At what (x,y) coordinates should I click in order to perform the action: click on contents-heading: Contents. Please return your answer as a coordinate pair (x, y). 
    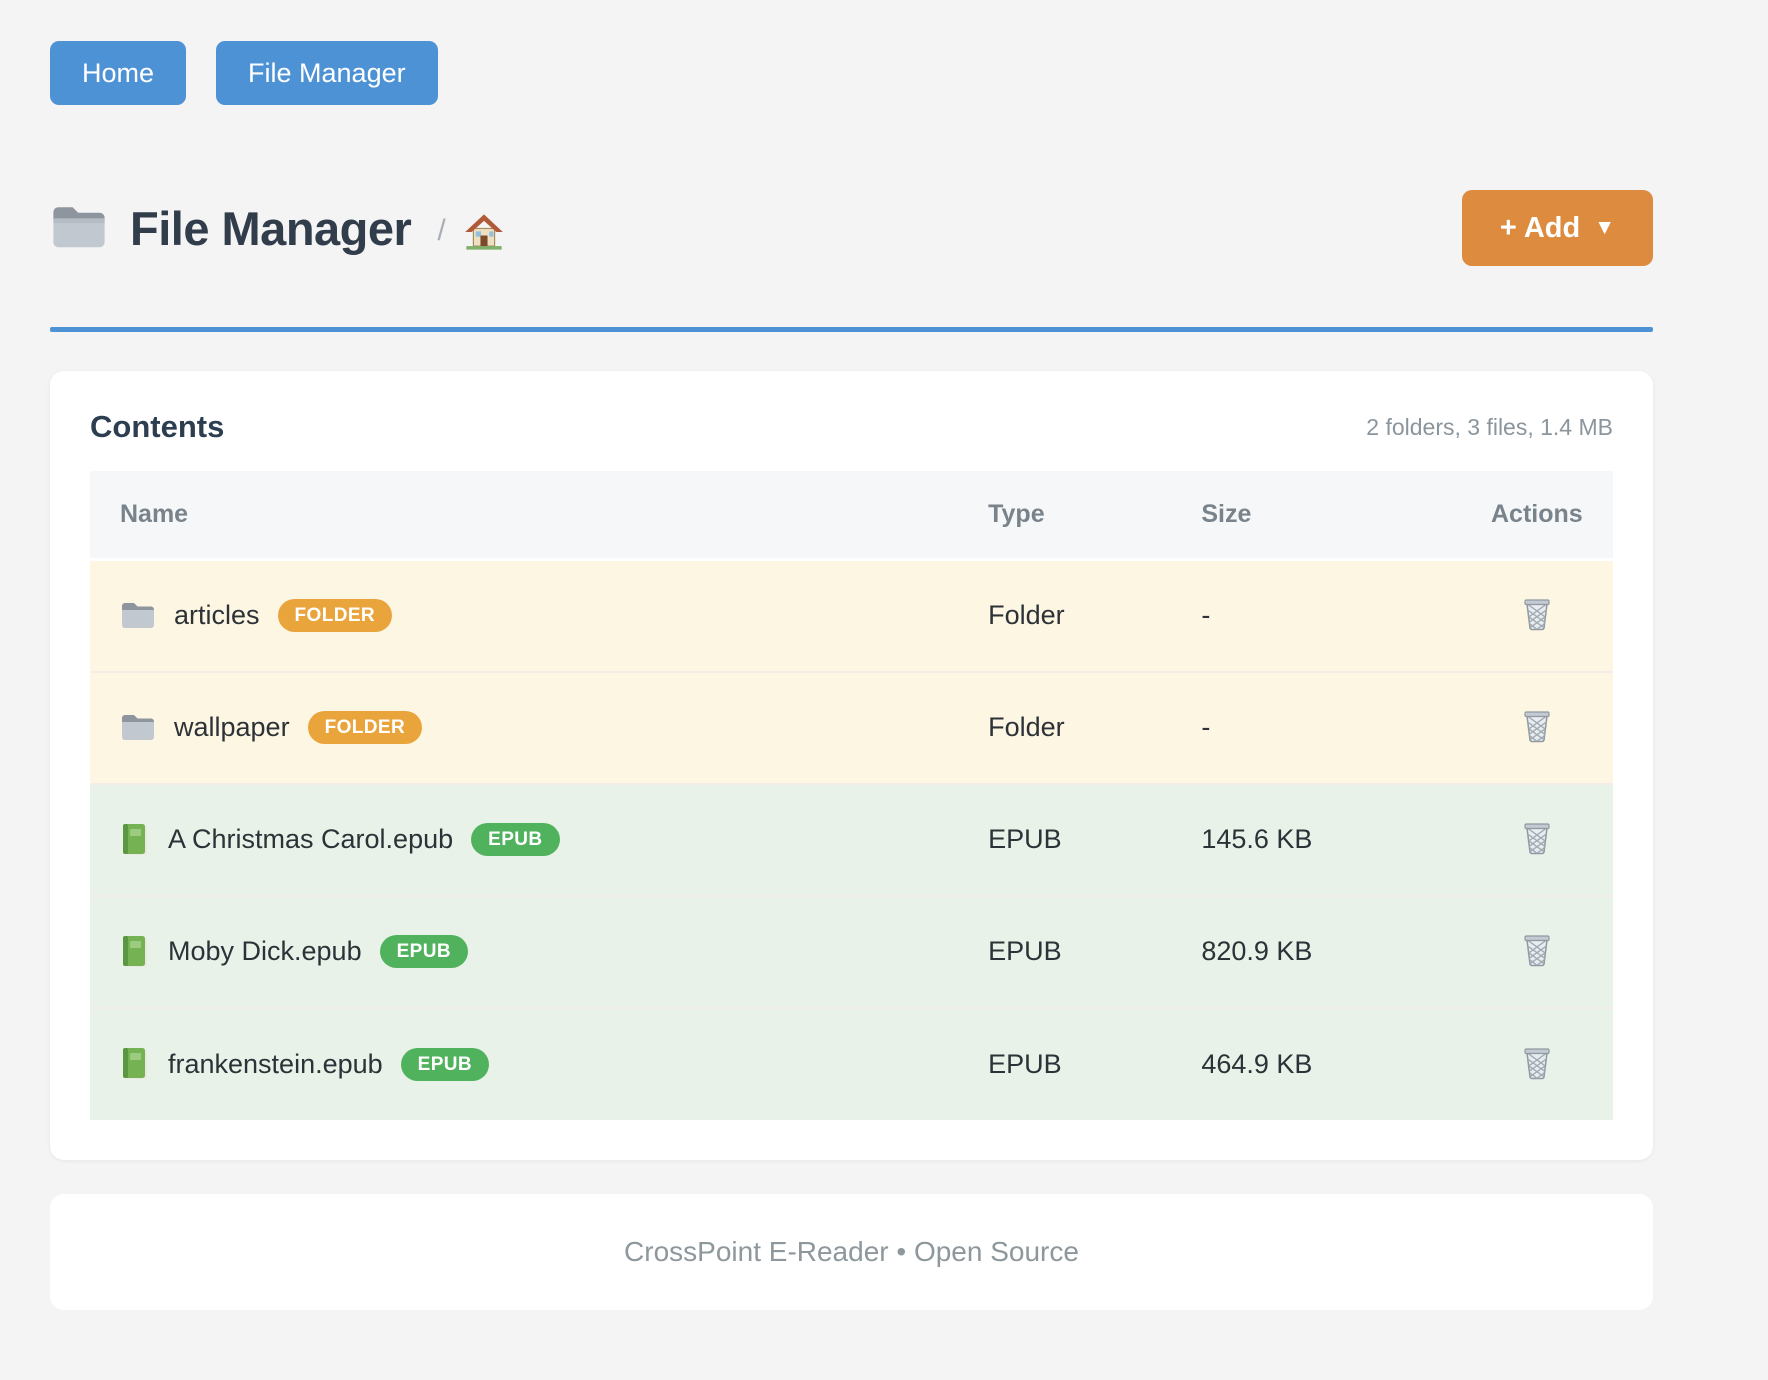
    Looking at the image, I should click on (157, 426).